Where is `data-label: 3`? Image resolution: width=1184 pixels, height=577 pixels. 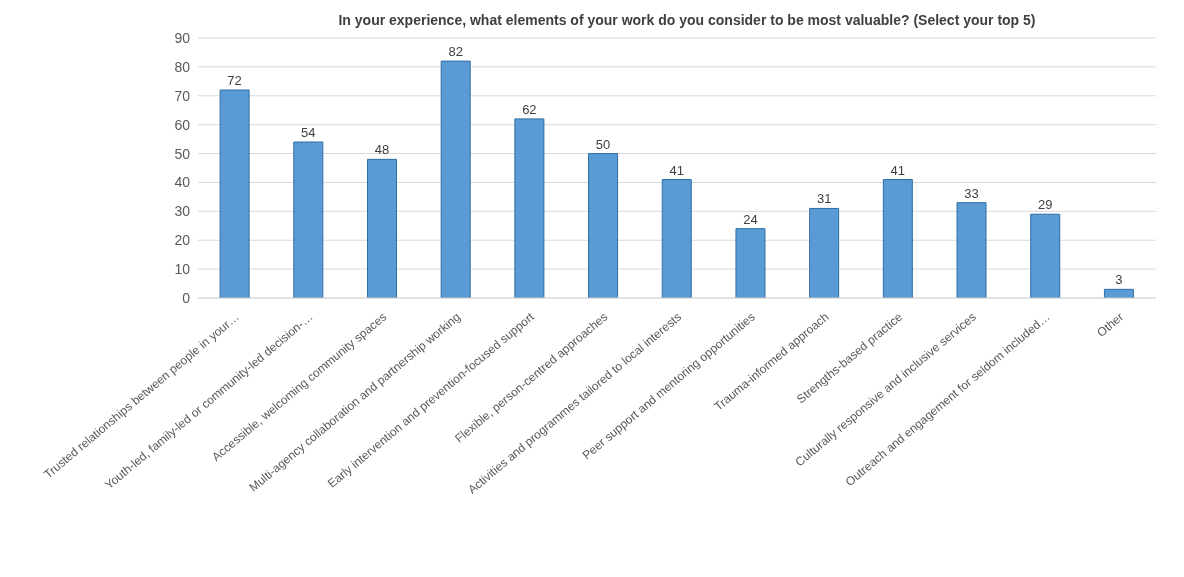
data-label: 3 is located at coordinates (1119, 280).